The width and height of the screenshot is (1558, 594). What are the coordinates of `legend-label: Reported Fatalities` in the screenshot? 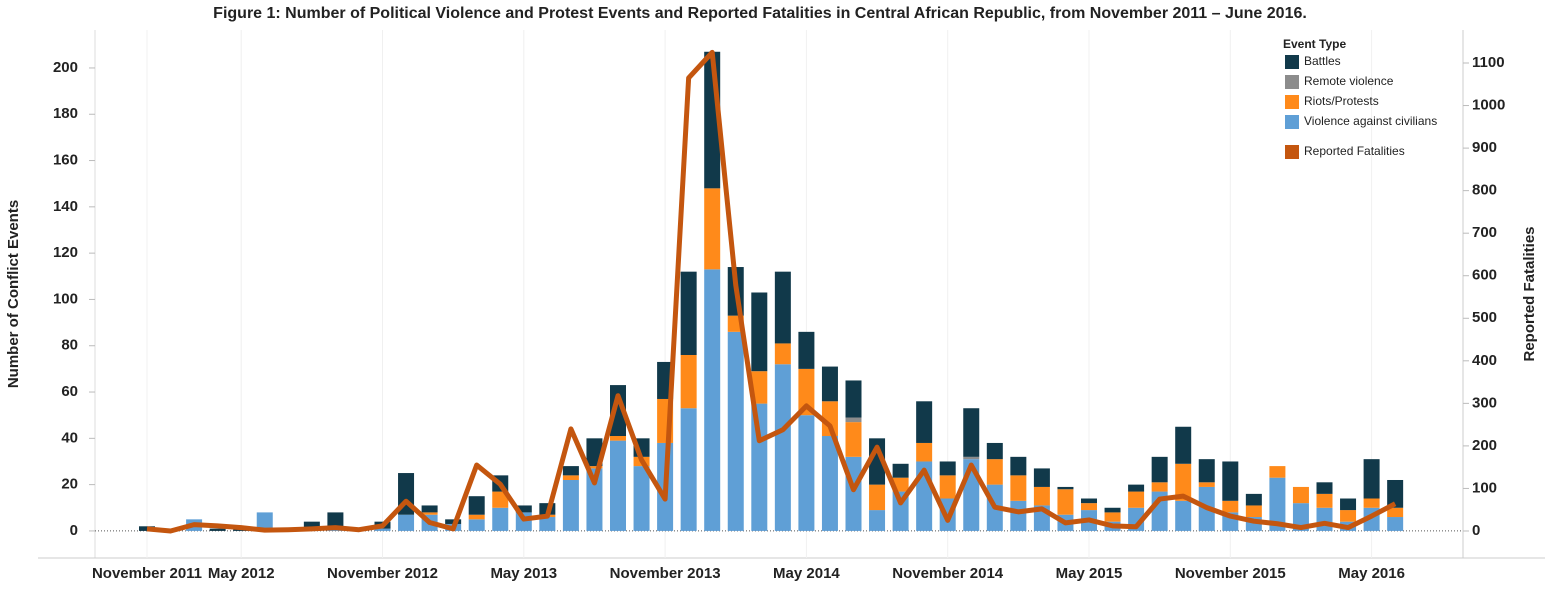 It's located at (1354, 151).